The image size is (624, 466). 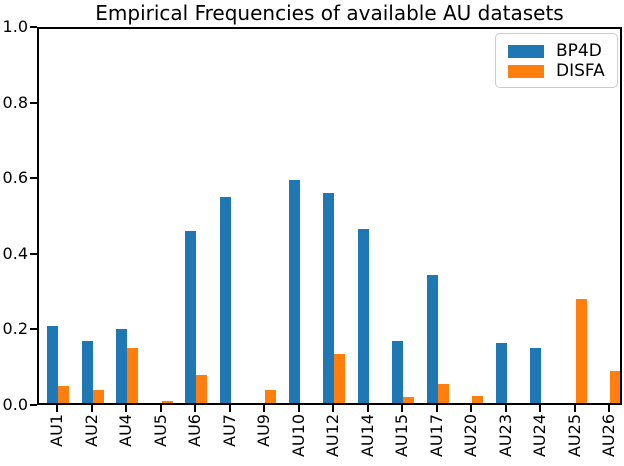 What do you see at coordinates (98, 397) in the screenshot?
I see `bar-disfa-au2` at bounding box center [98, 397].